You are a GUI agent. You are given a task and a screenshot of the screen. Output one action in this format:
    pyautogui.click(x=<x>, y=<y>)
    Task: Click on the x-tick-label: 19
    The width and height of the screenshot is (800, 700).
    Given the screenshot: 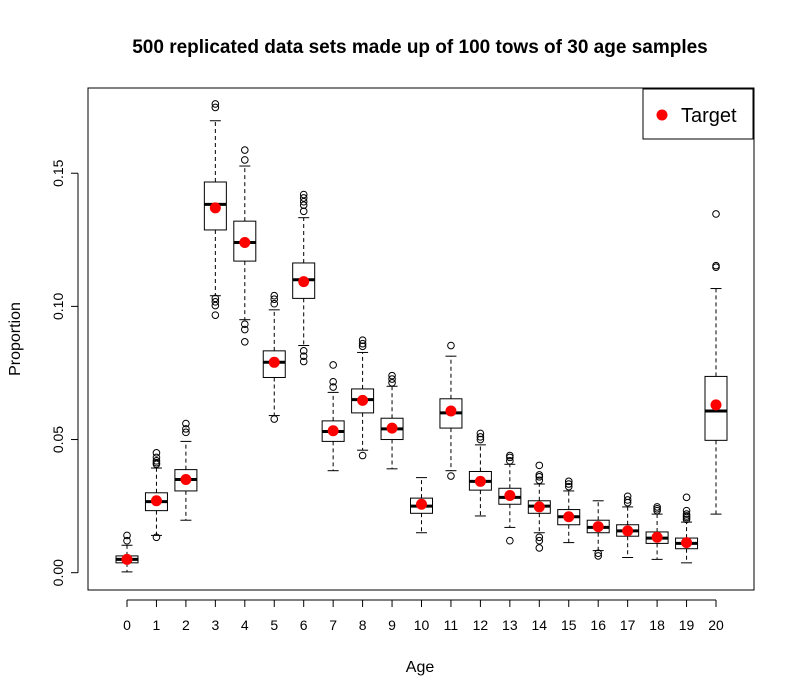 What is the action you would take?
    pyautogui.click(x=687, y=625)
    